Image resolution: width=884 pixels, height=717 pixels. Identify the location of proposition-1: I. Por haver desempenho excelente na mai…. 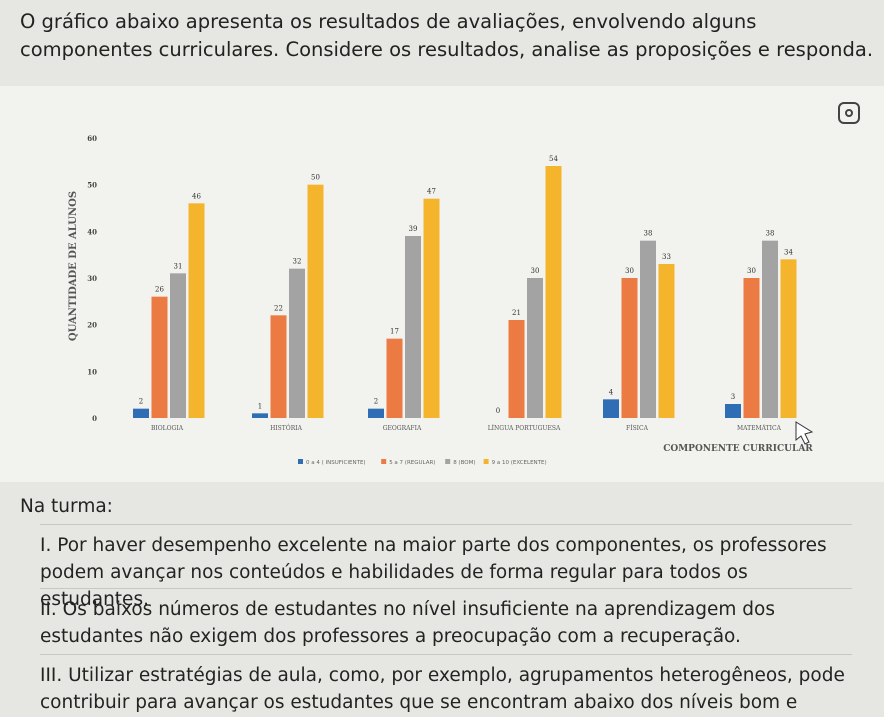
(433, 572).